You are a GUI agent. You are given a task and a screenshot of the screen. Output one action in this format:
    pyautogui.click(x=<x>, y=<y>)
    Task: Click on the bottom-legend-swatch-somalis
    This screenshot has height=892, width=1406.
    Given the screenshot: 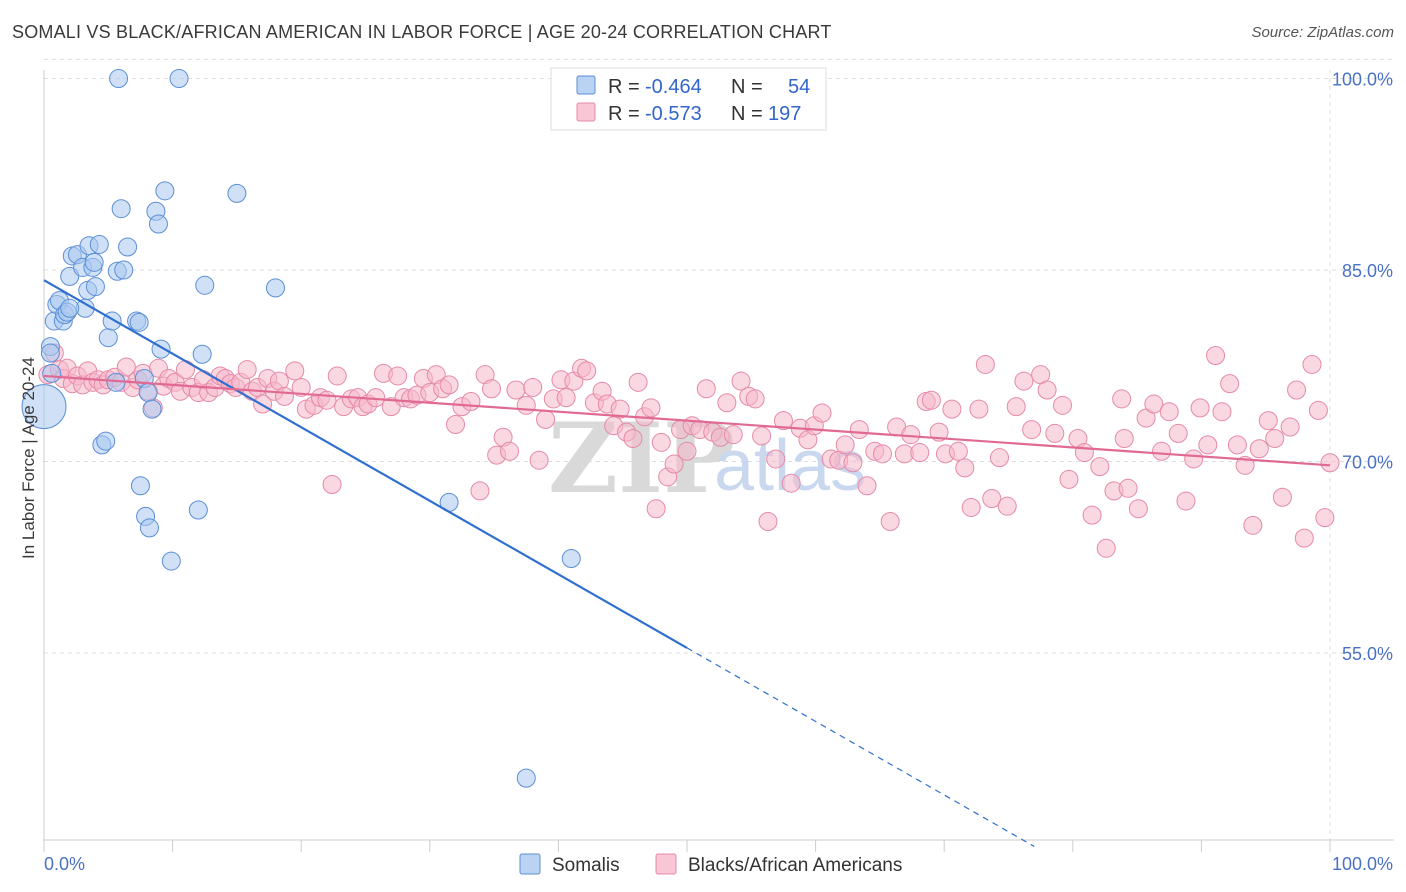 What is the action you would take?
    pyautogui.click(x=530, y=864)
    